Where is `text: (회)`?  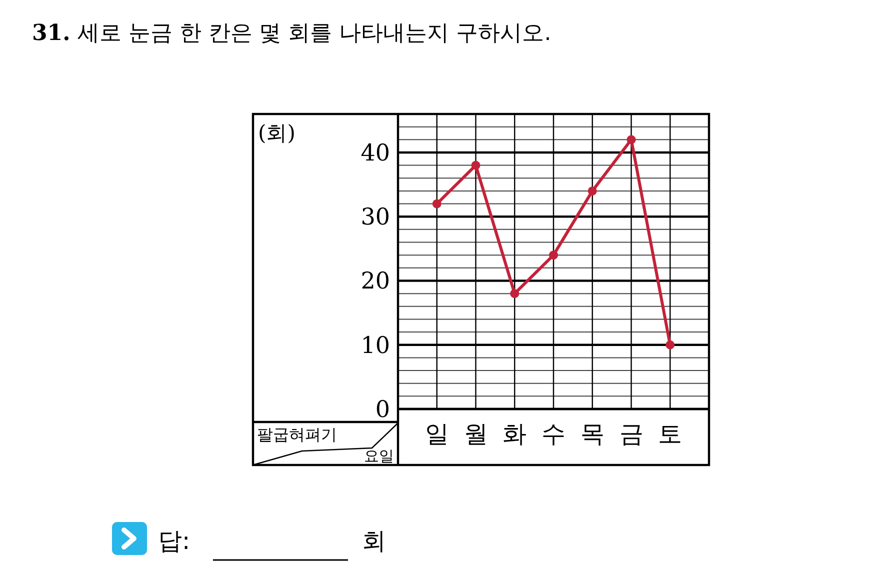 text: (회) is located at coordinates (277, 133).